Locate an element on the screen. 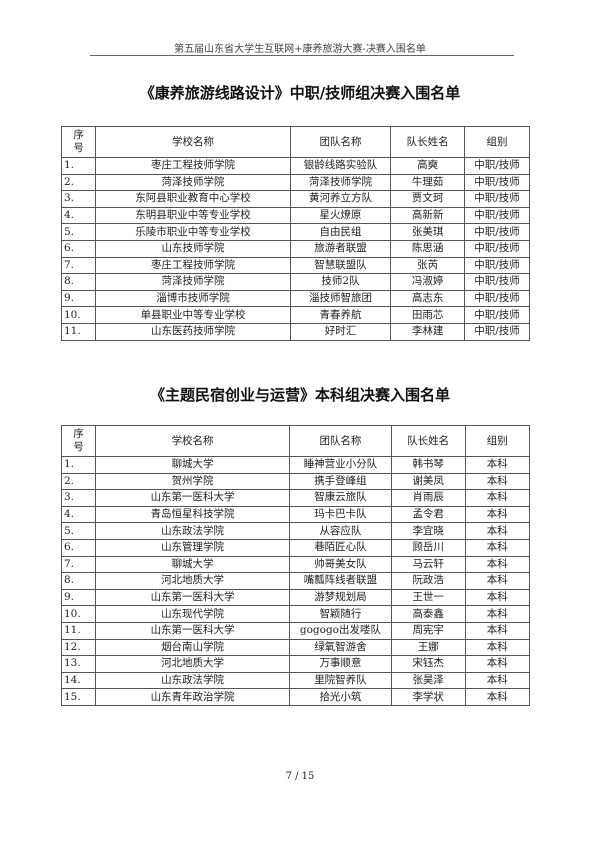 This screenshot has height=848, width=600. page-number: 7 / 15 is located at coordinates (300, 776).